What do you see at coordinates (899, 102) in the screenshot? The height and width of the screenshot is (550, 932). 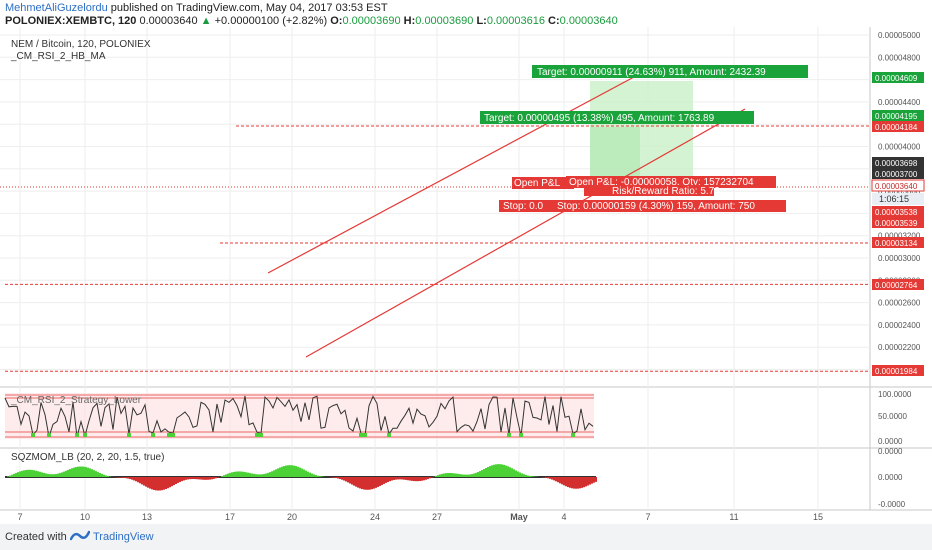 I see `y-tick-label: 0.00004400` at bounding box center [899, 102].